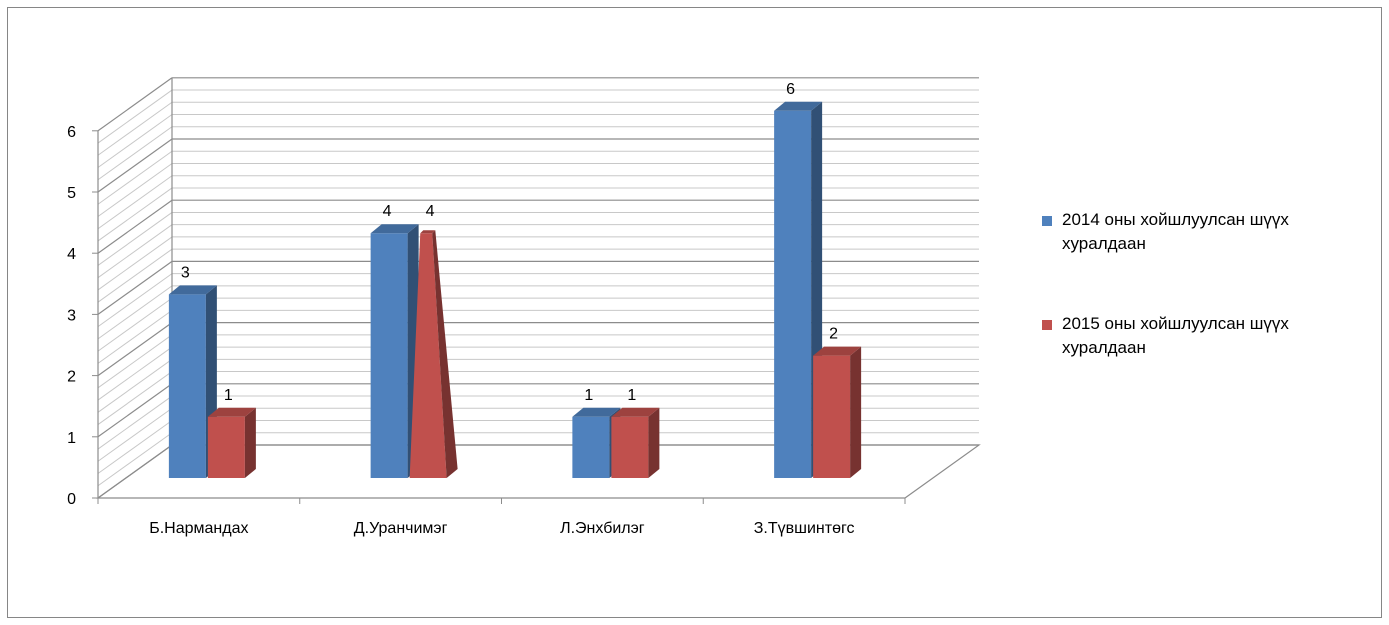 The width and height of the screenshot is (1389, 625). I want to click on y-tick-label: 3, so click(71, 315).